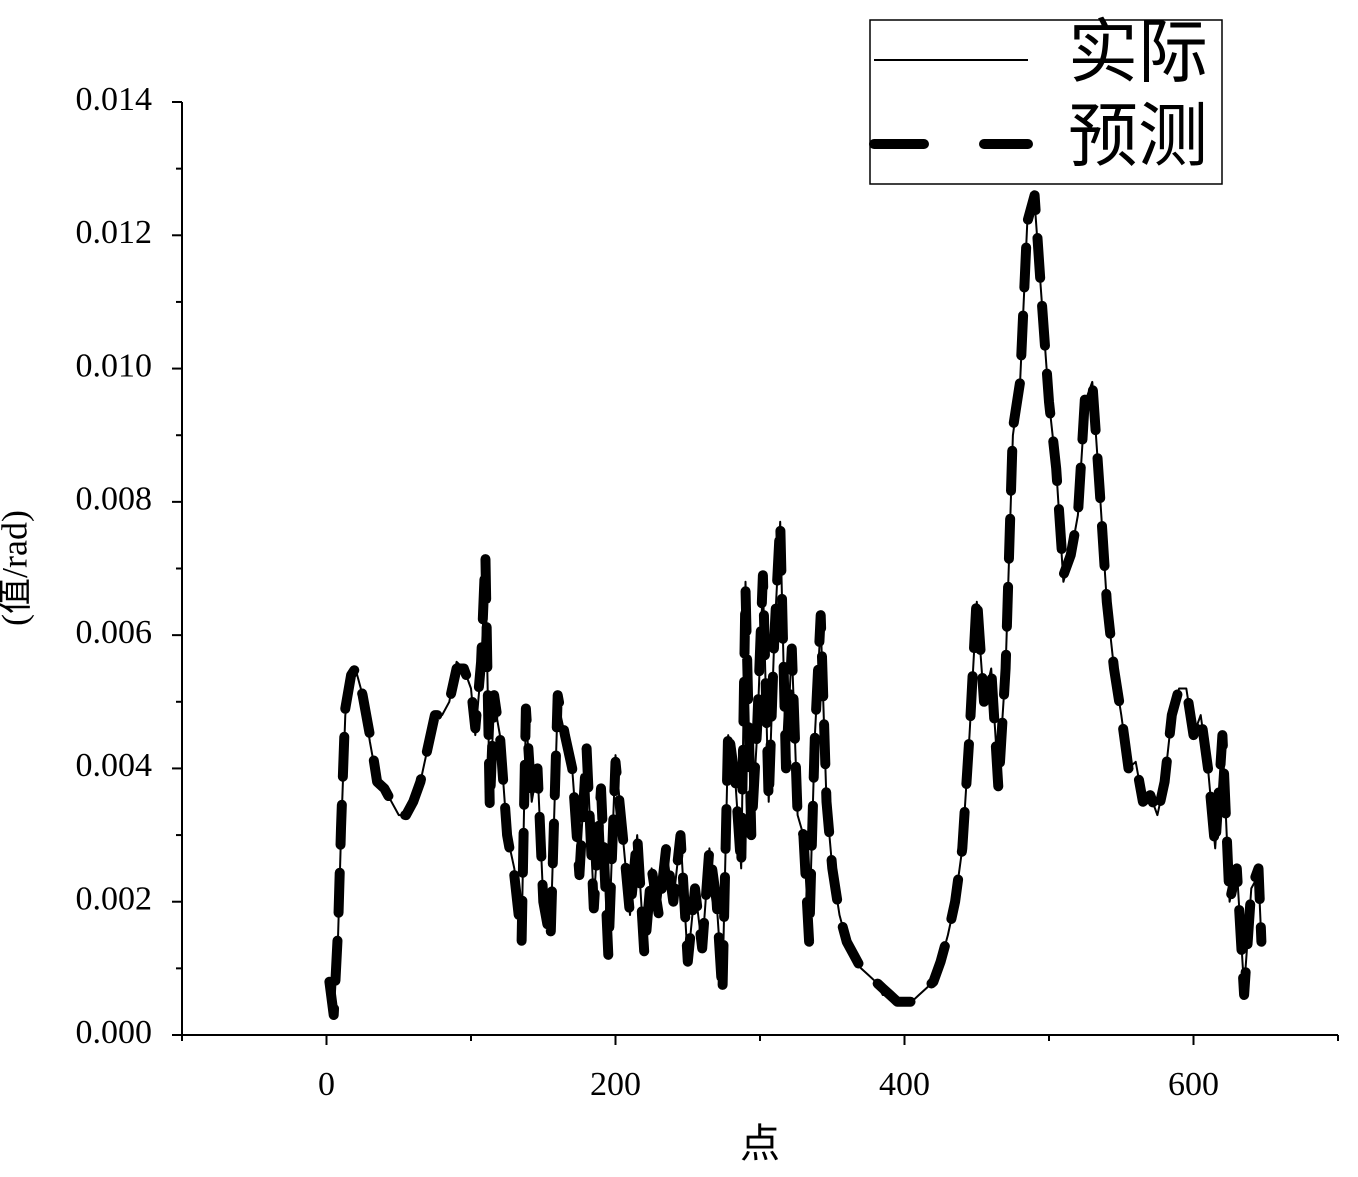  I want to click on y-tick-label: 0.008, so click(114, 499).